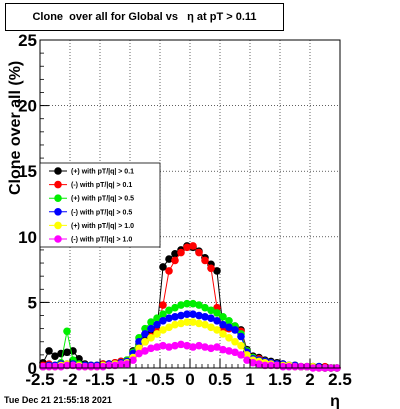 The height and width of the screenshot is (409, 400). Describe the element at coordinates (99, 379) in the screenshot. I see `x-tick-label: -1.5` at that location.